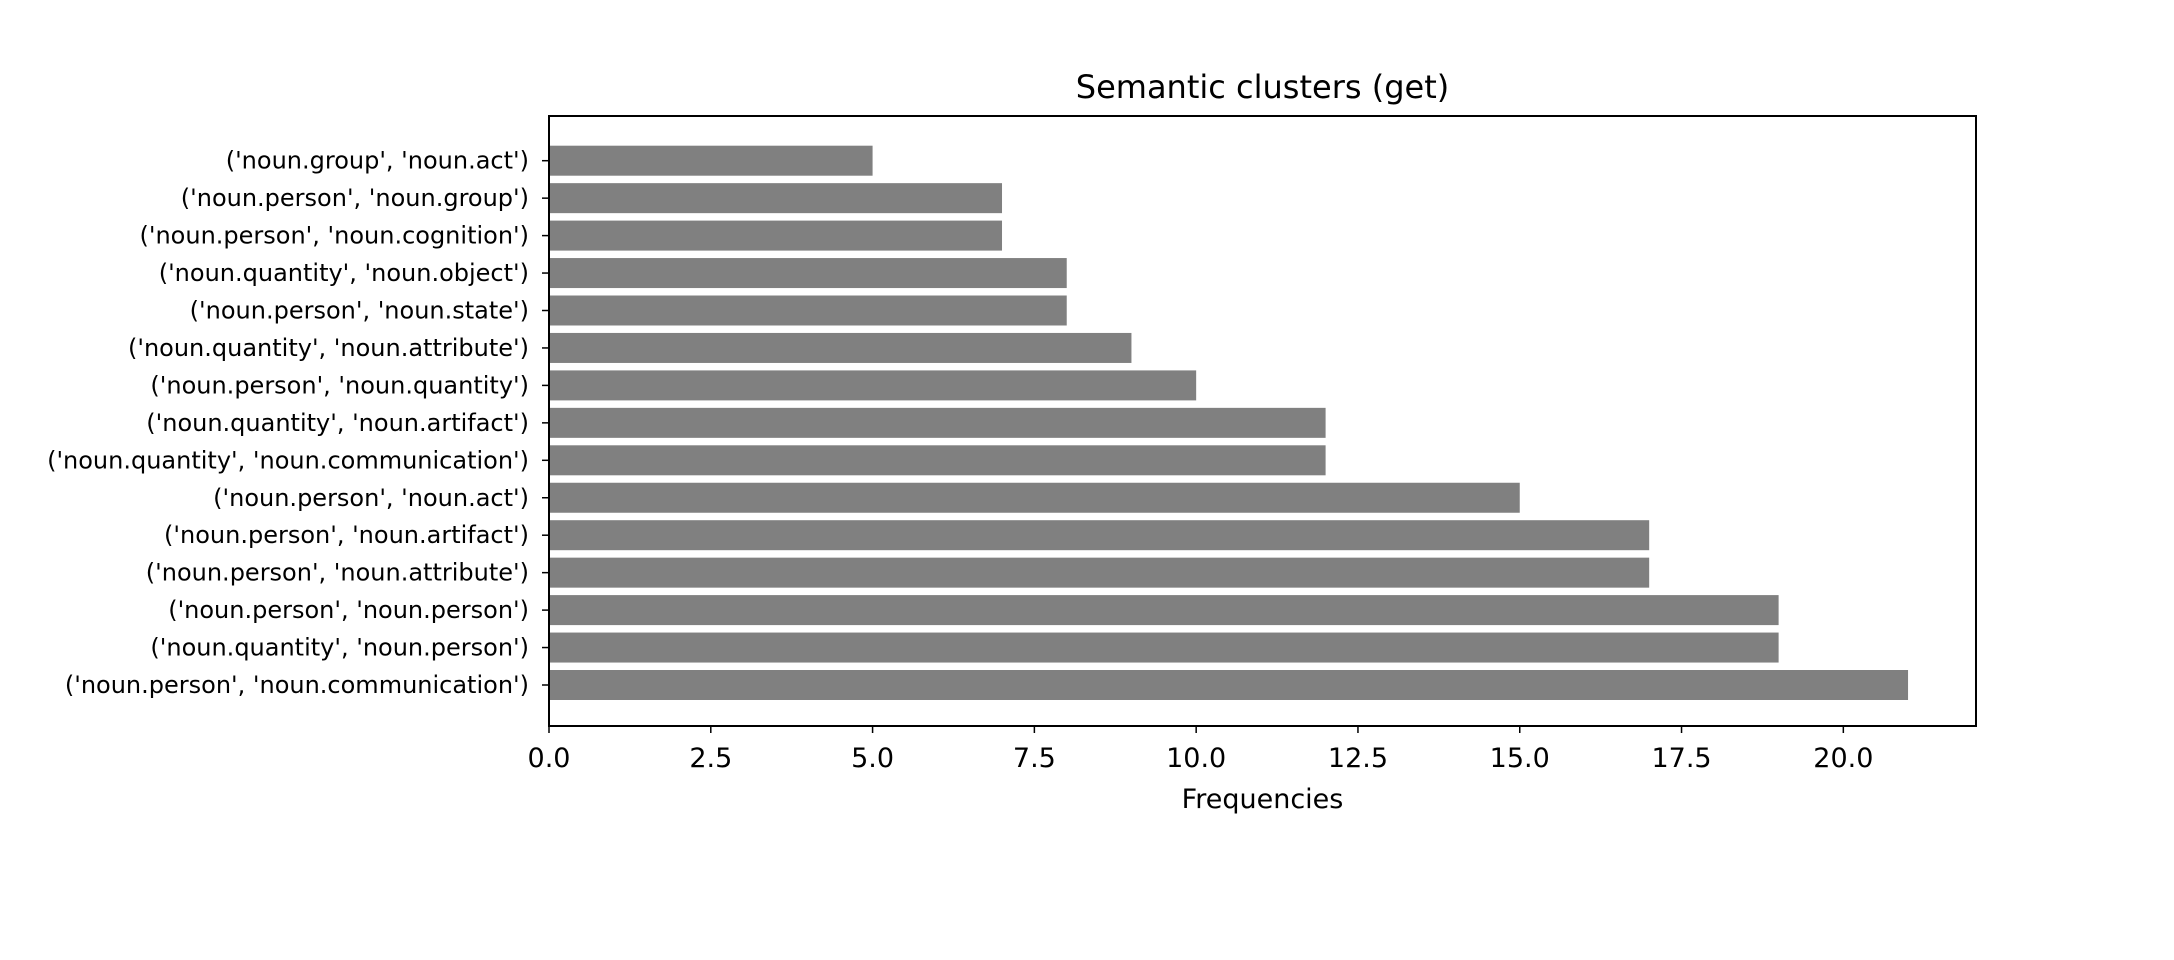 This screenshot has height=960, width=2174. Describe the element at coordinates (355, 198) in the screenshot. I see `y-tick-label: ('noun.person', 'noun.group')` at that location.